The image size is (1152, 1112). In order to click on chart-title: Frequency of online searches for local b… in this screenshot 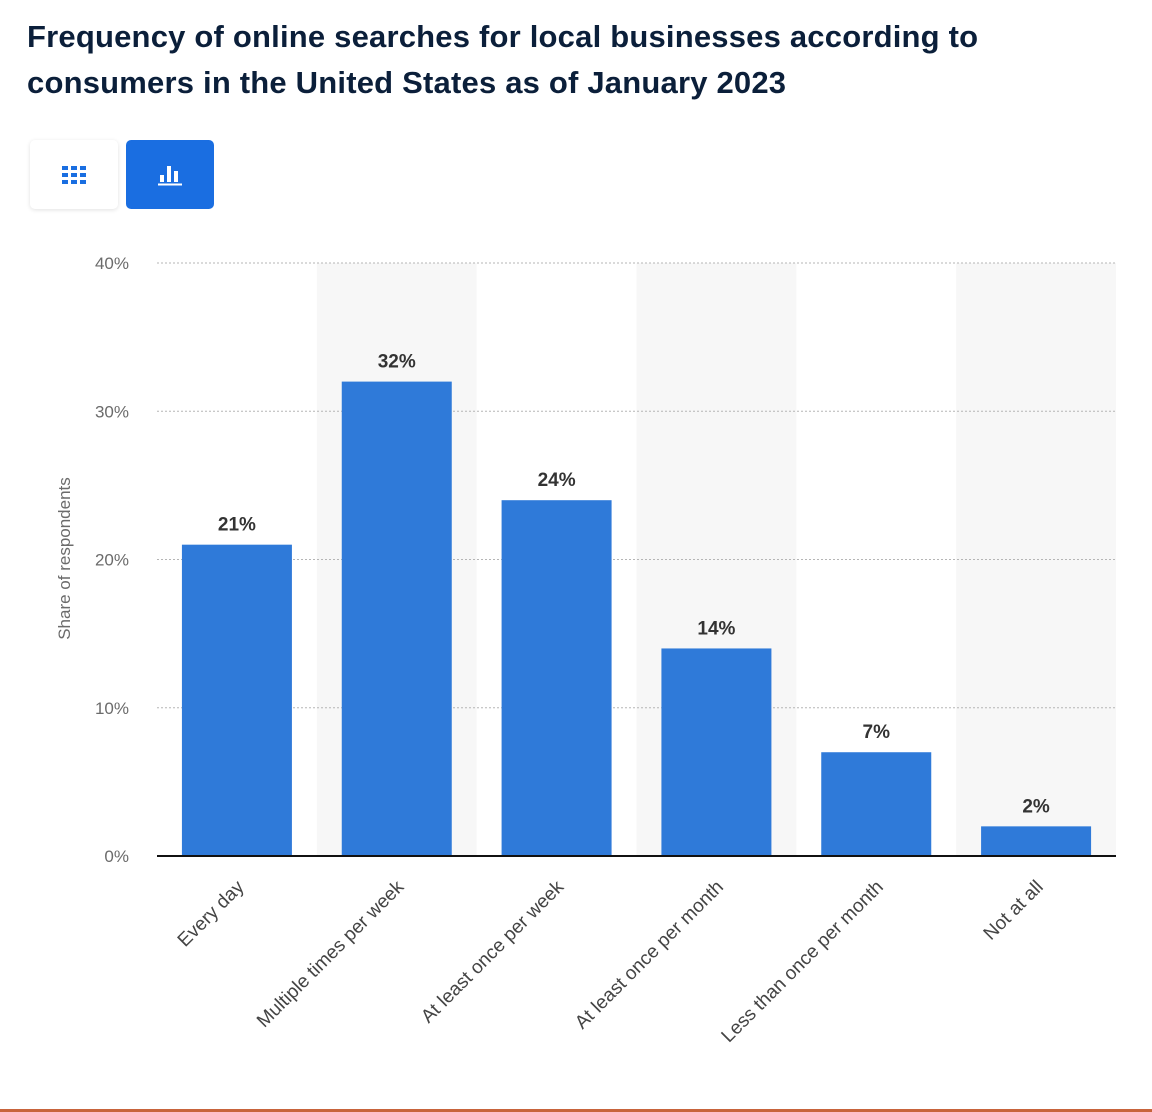, I will do `click(503, 59)`.